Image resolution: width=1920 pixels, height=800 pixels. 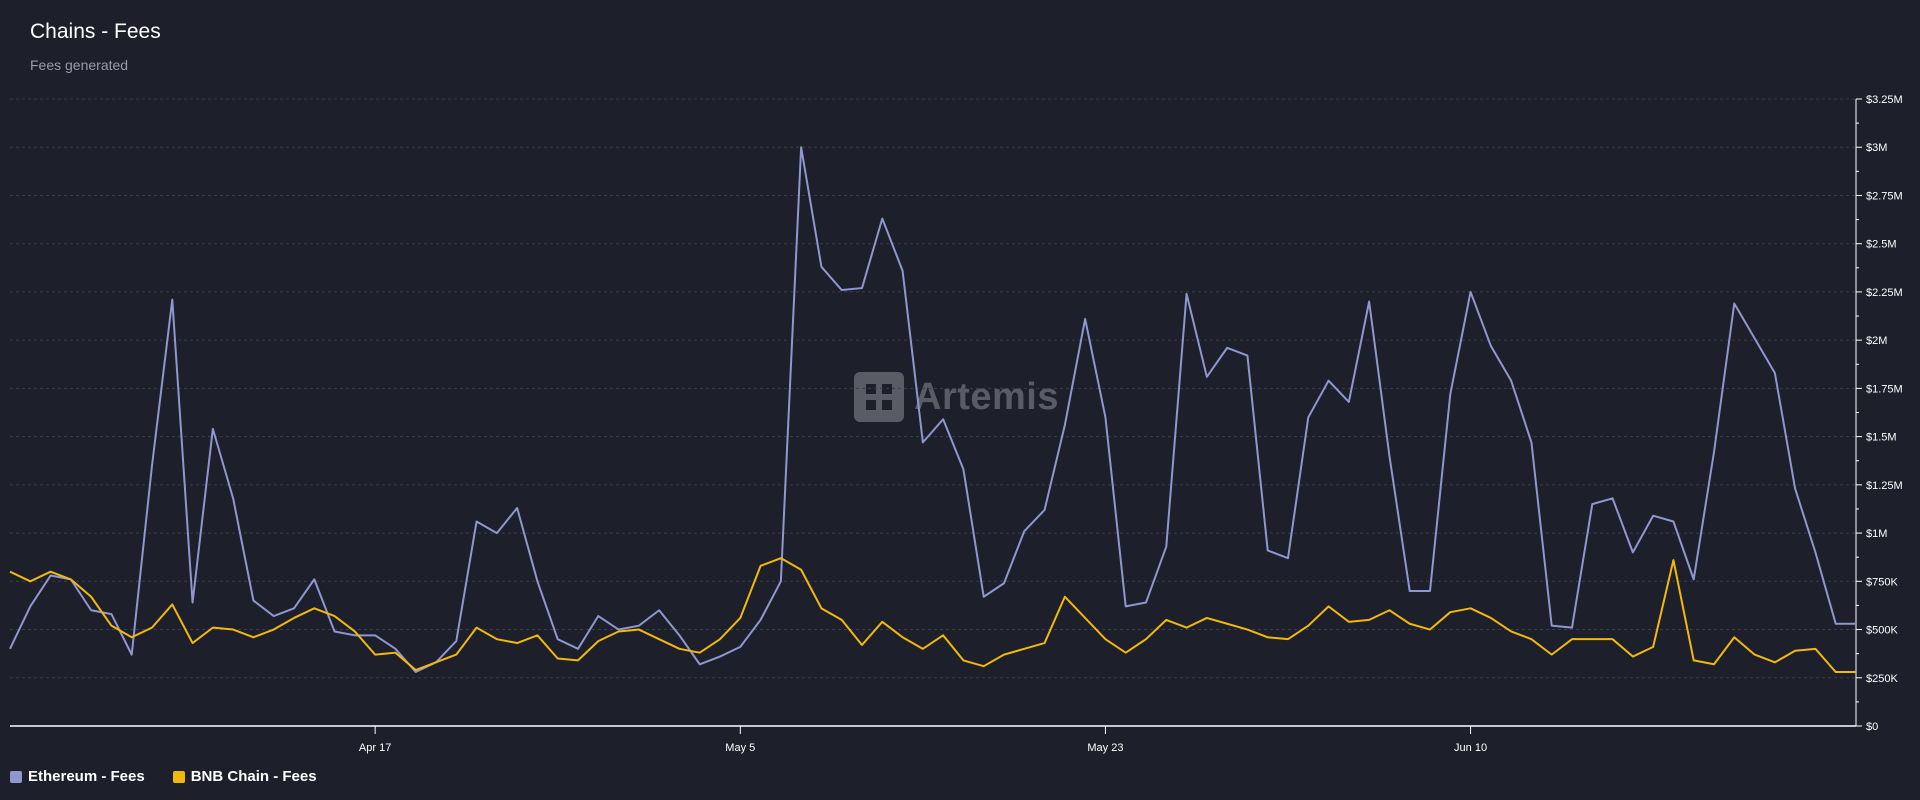 I want to click on chart-legend: Ethereum - Fees BNB Chain - Fees, so click(x=163, y=776).